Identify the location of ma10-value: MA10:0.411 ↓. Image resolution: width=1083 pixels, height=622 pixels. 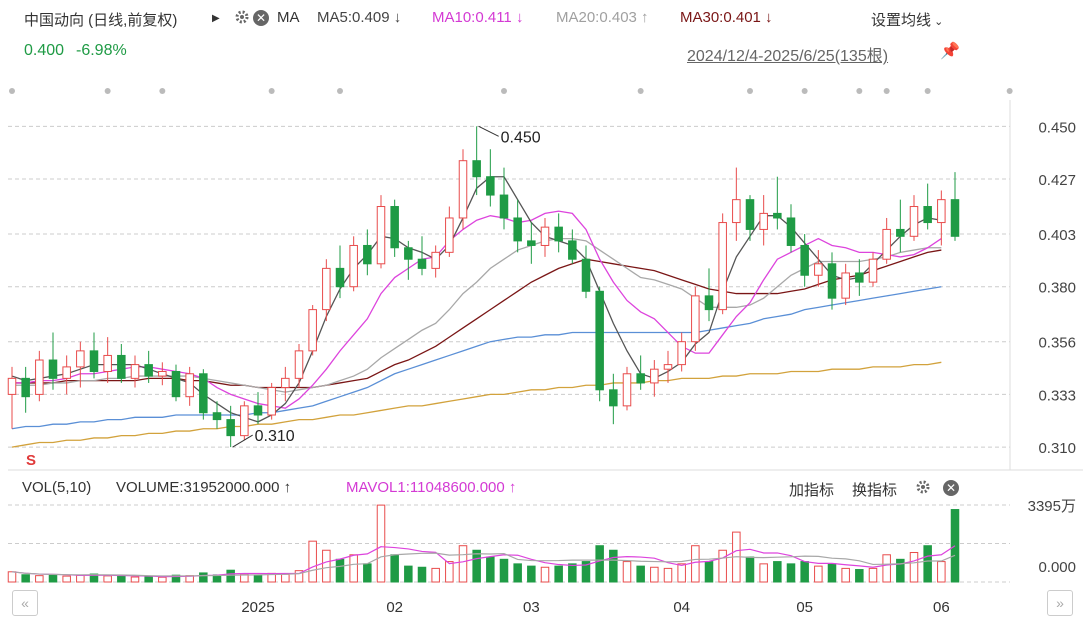
(478, 17).